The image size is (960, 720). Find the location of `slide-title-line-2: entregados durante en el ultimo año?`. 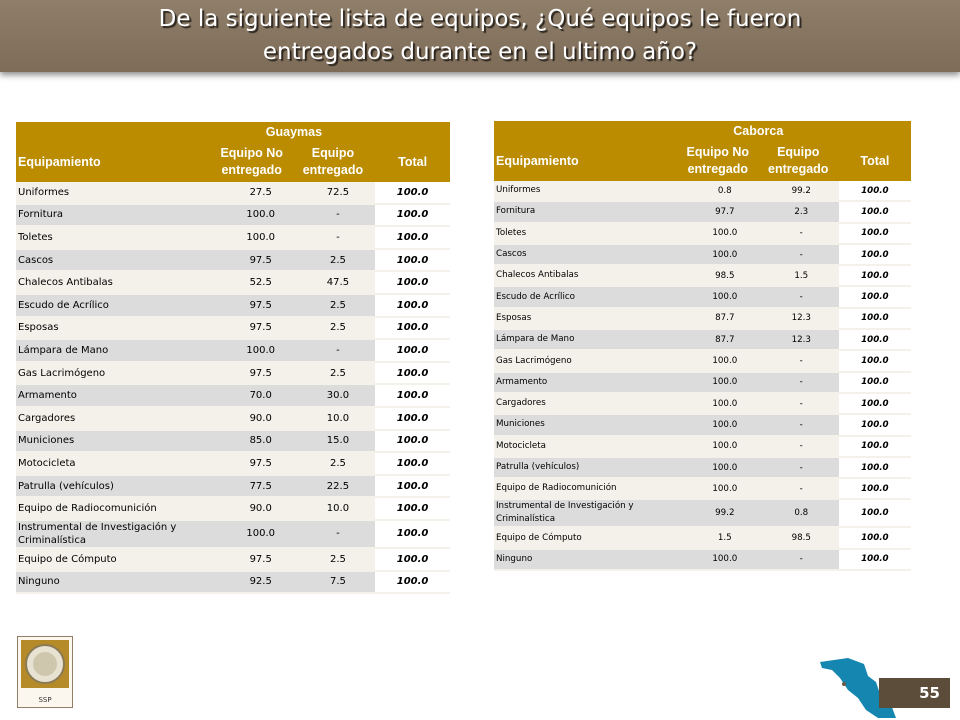

slide-title-line-2: entregados durante en el ultimo año? is located at coordinates (480, 52).